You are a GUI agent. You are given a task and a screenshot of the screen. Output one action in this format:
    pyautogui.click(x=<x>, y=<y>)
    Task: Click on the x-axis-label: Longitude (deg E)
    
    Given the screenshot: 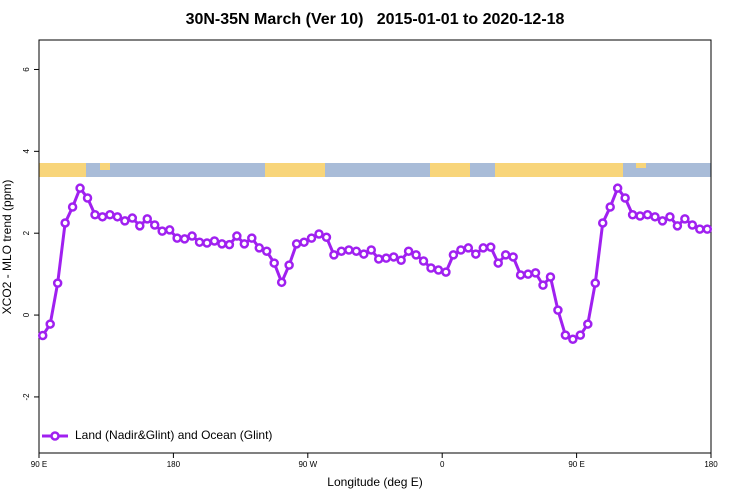 What is the action you would take?
    pyautogui.click(x=374, y=482)
    